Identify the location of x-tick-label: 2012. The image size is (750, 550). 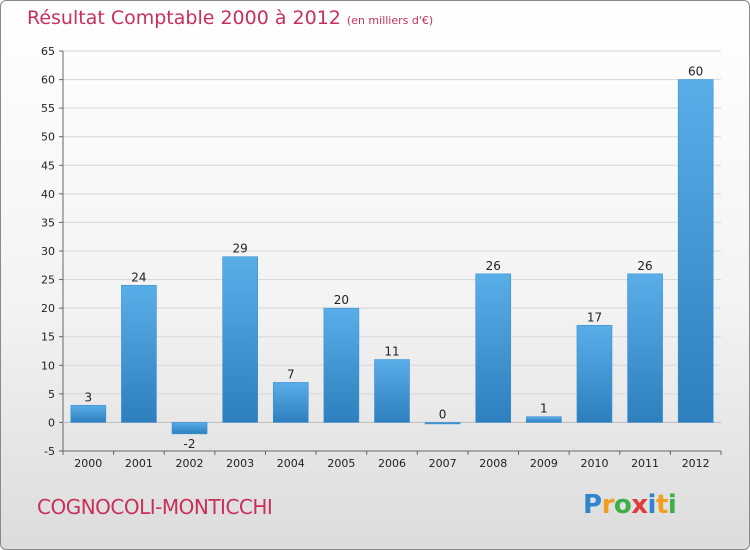
(696, 463).